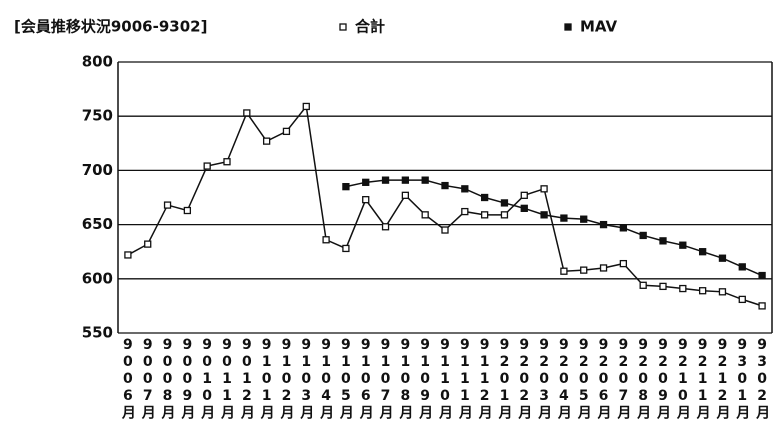 Image resolution: width=781 pixels, height=435 pixels. I want to click on x-tick-label: 9202月, so click(524, 378).